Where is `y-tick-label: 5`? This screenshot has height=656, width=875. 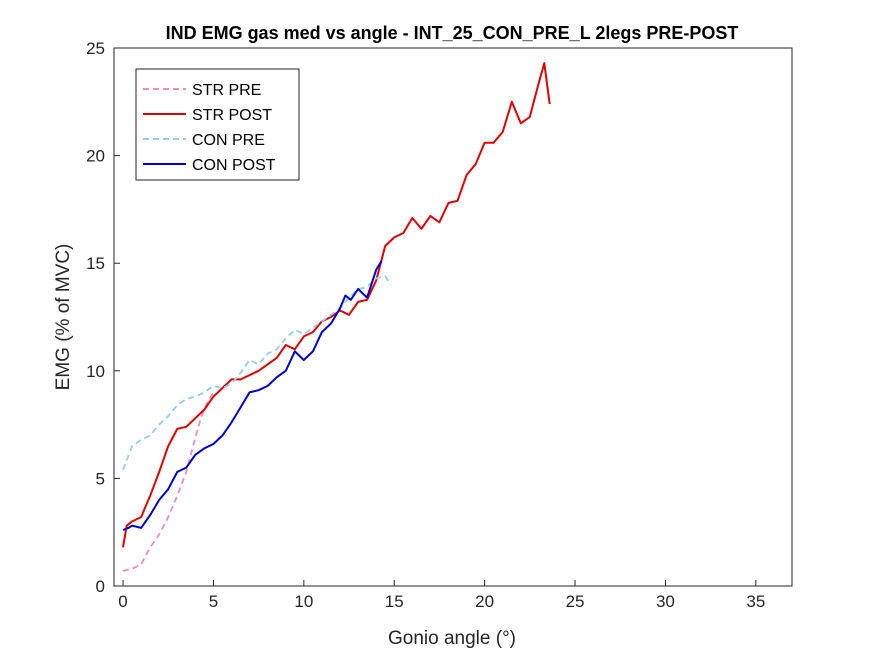
y-tick-label: 5 is located at coordinates (100, 478).